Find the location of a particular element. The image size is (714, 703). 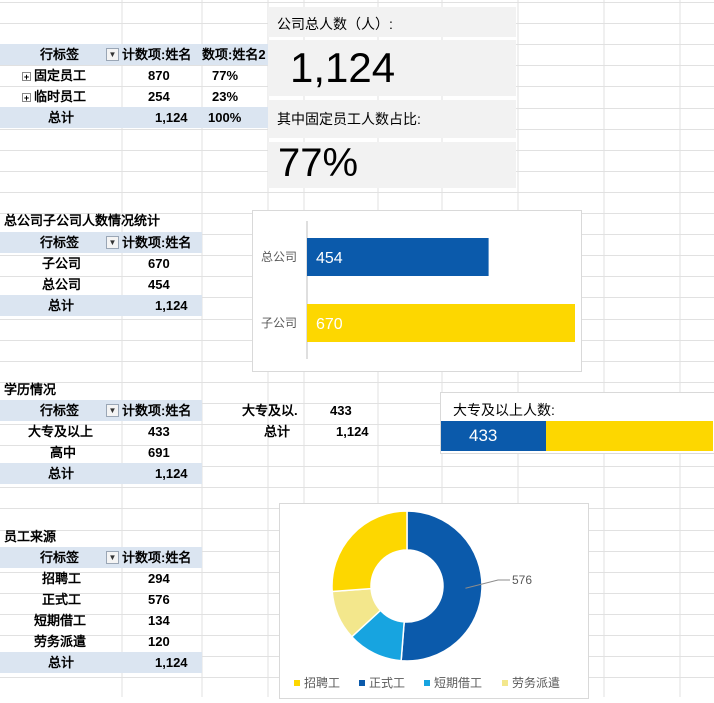

kpi-total-label: 公司总人数（人）: is located at coordinates (335, 24).